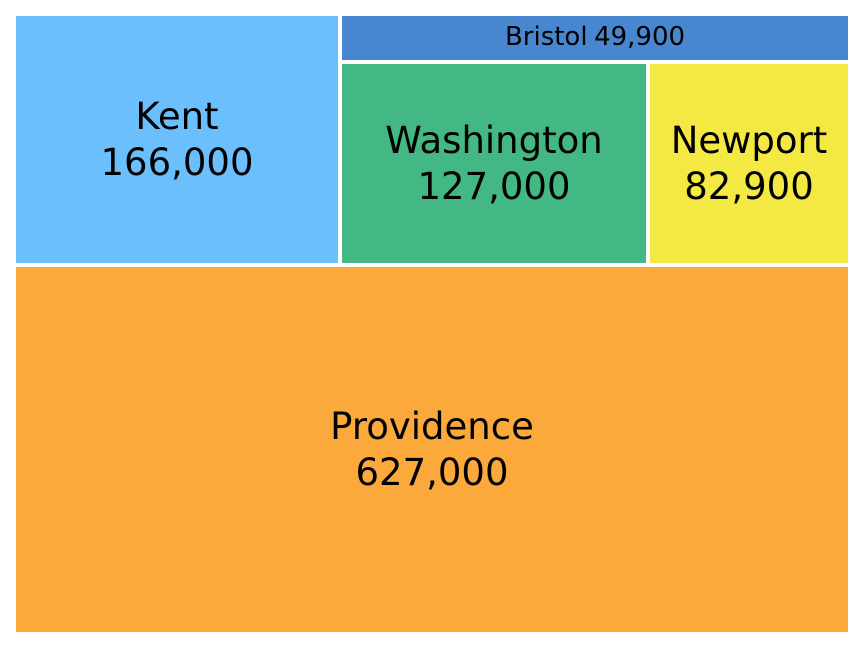  I want to click on tile-washington: Washington 127,000, so click(494, 163).